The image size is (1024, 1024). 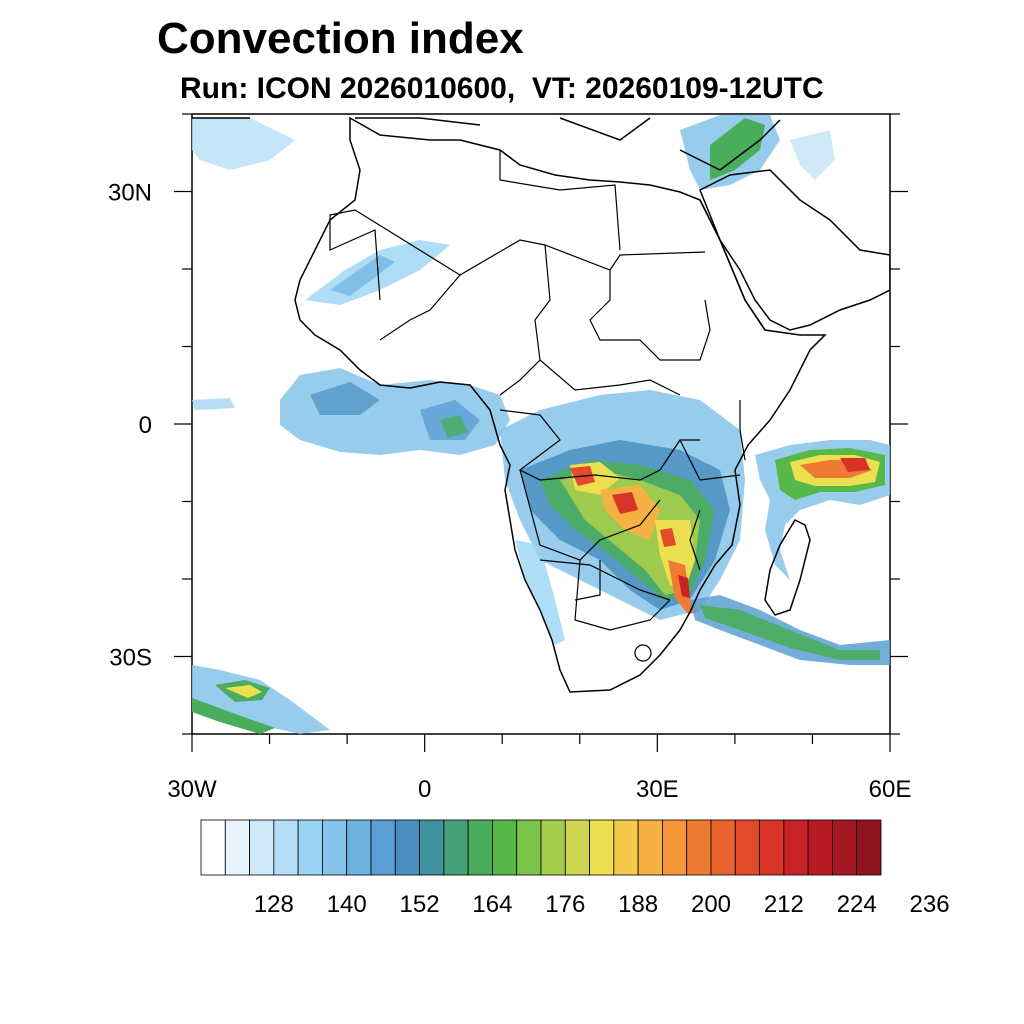 What do you see at coordinates (930, 904) in the screenshot?
I see `colorbar-label: 236` at bounding box center [930, 904].